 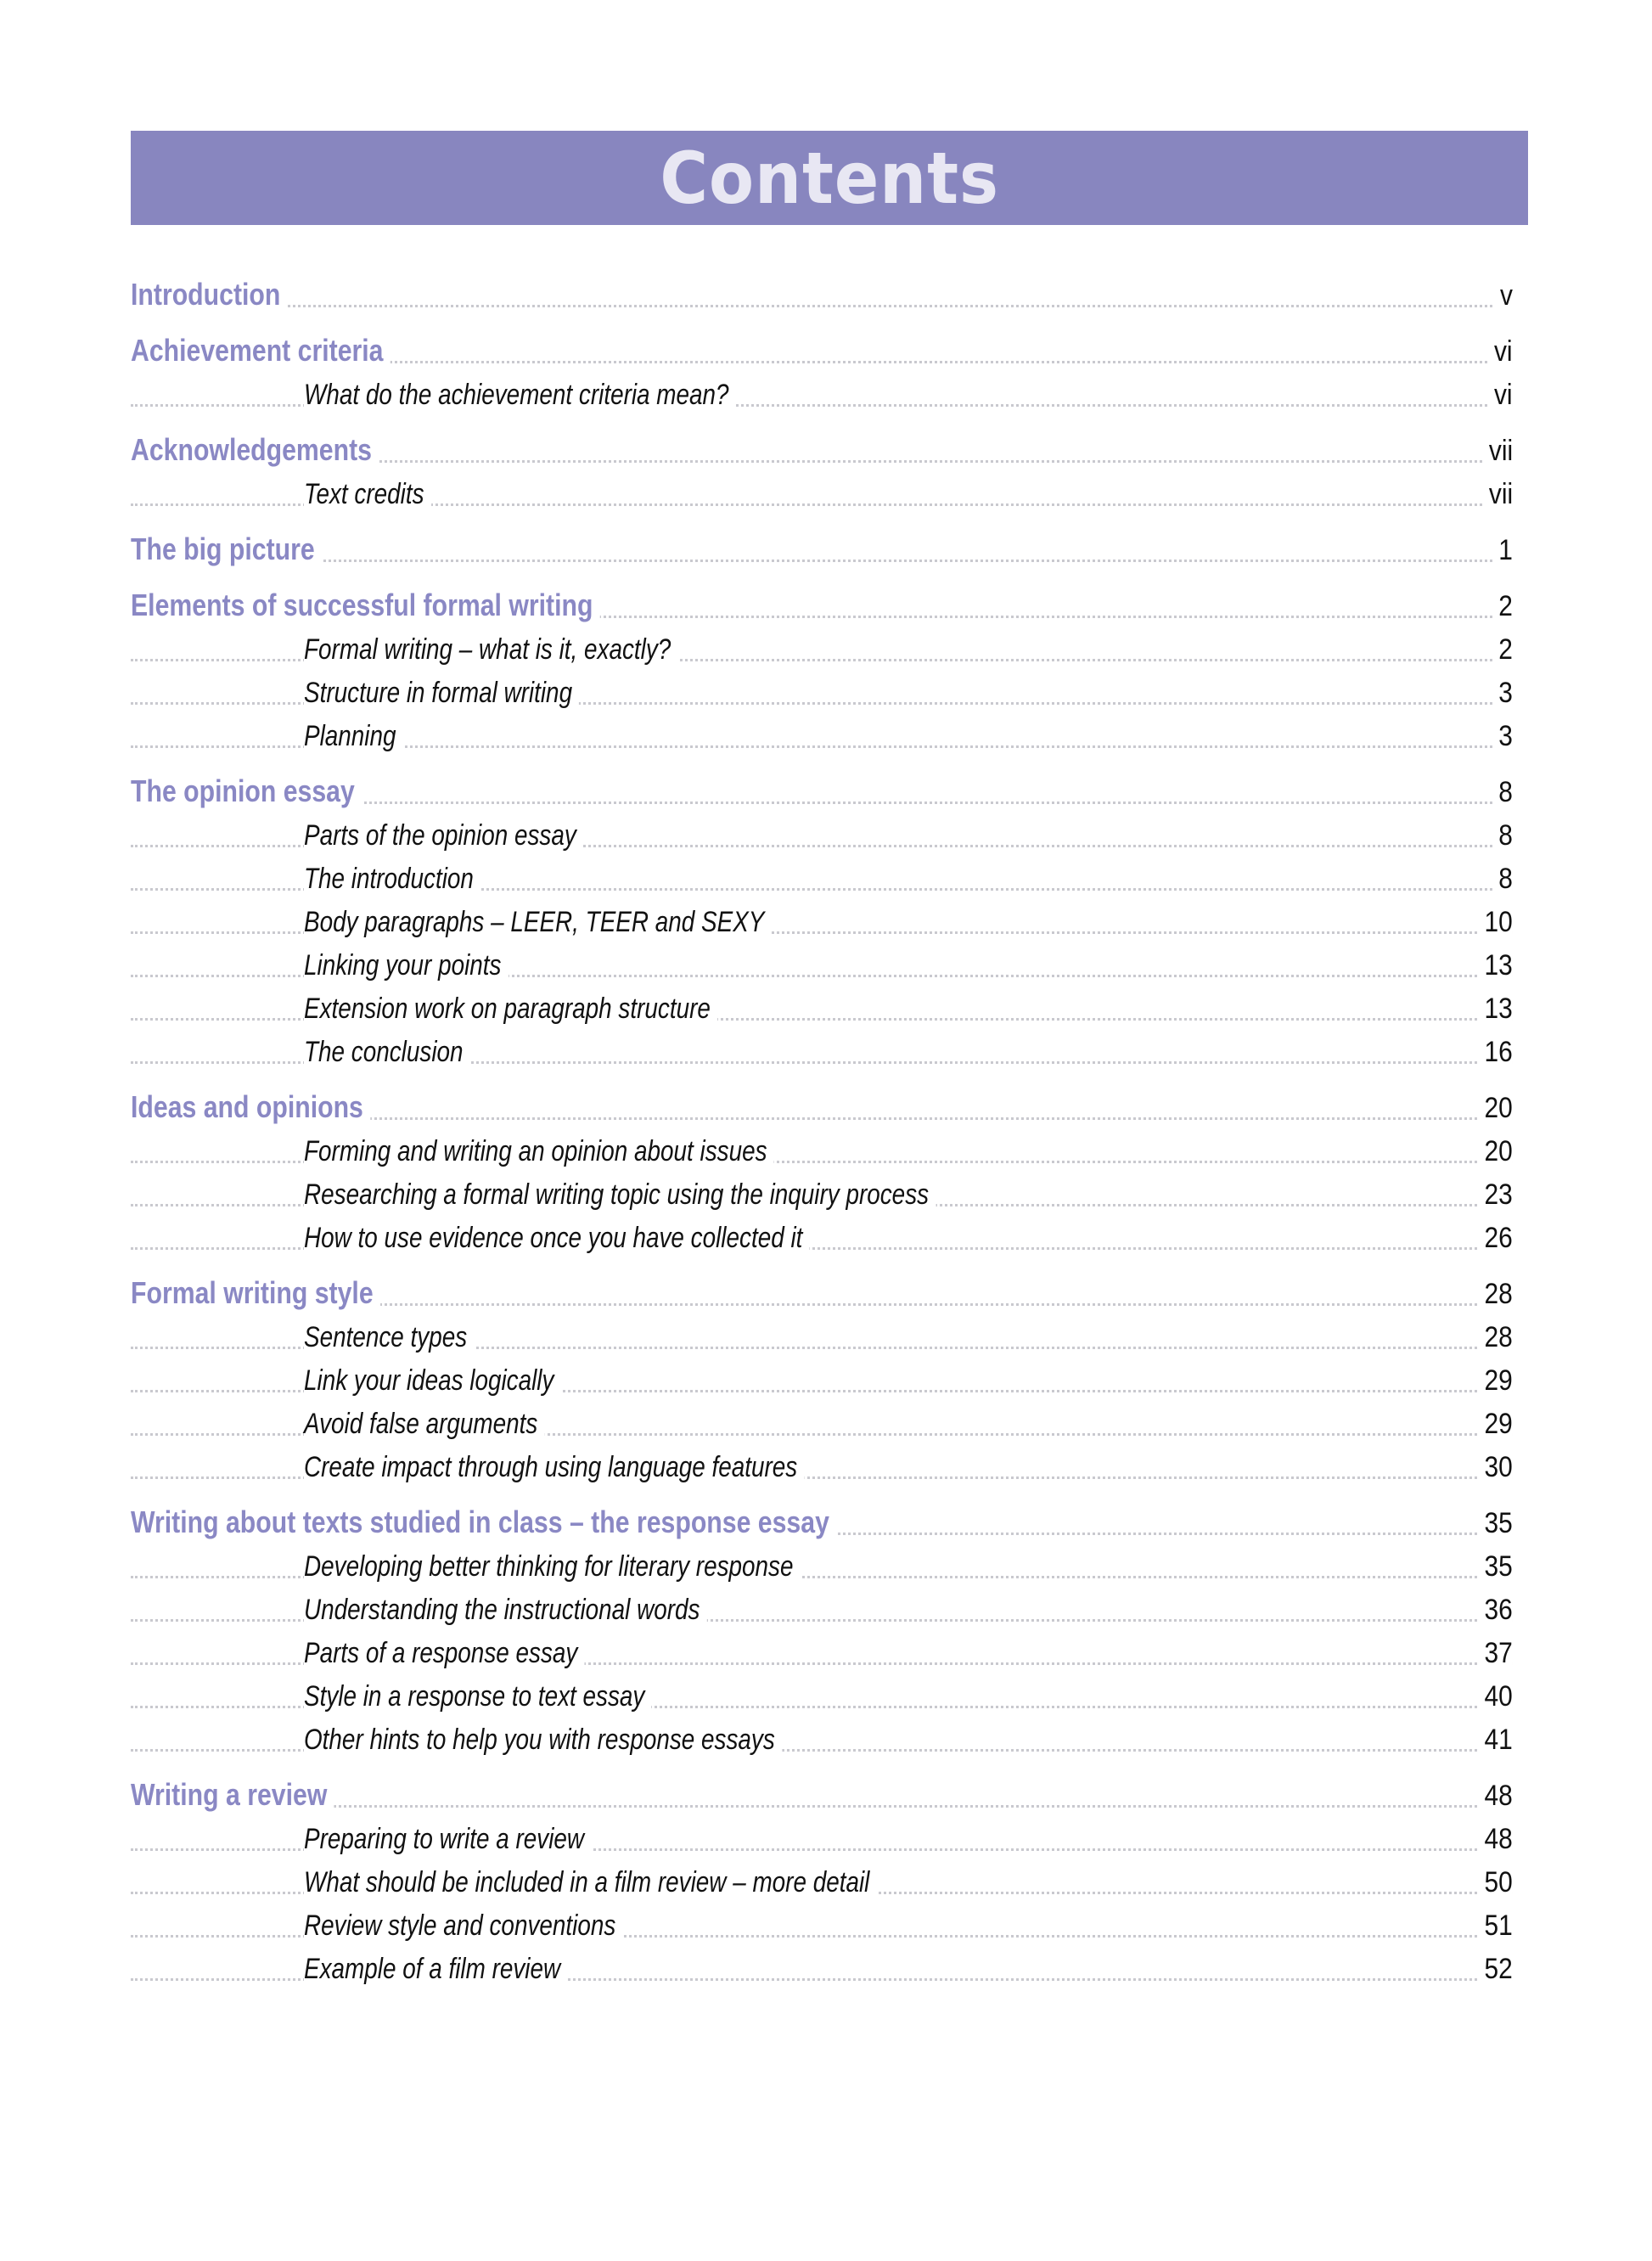 What do you see at coordinates (1497, 451) in the screenshot?
I see `page-number: vii` at bounding box center [1497, 451].